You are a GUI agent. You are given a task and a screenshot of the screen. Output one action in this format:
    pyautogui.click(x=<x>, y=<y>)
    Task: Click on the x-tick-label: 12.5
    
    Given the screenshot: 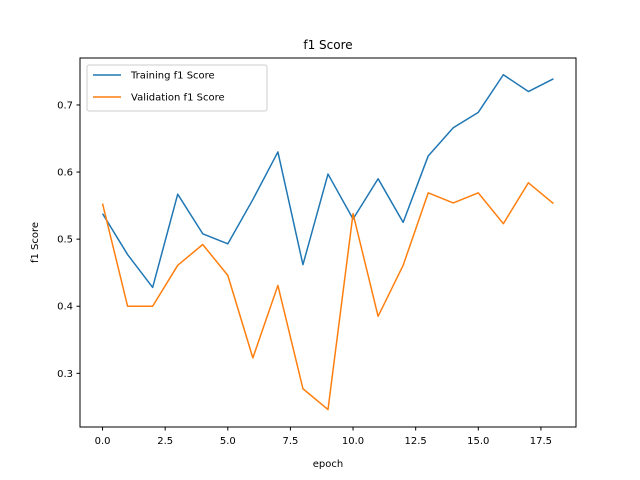 What is the action you would take?
    pyautogui.click(x=416, y=441)
    